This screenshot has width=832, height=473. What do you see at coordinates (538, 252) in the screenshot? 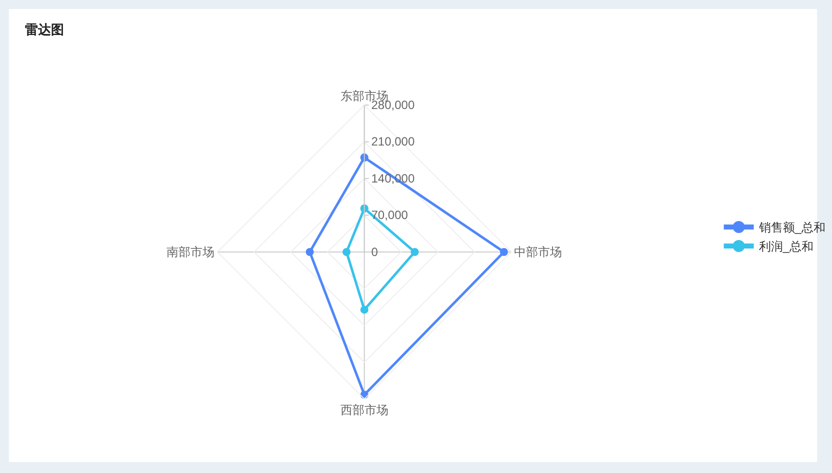
I see `spoke-label: 中部市场` at bounding box center [538, 252].